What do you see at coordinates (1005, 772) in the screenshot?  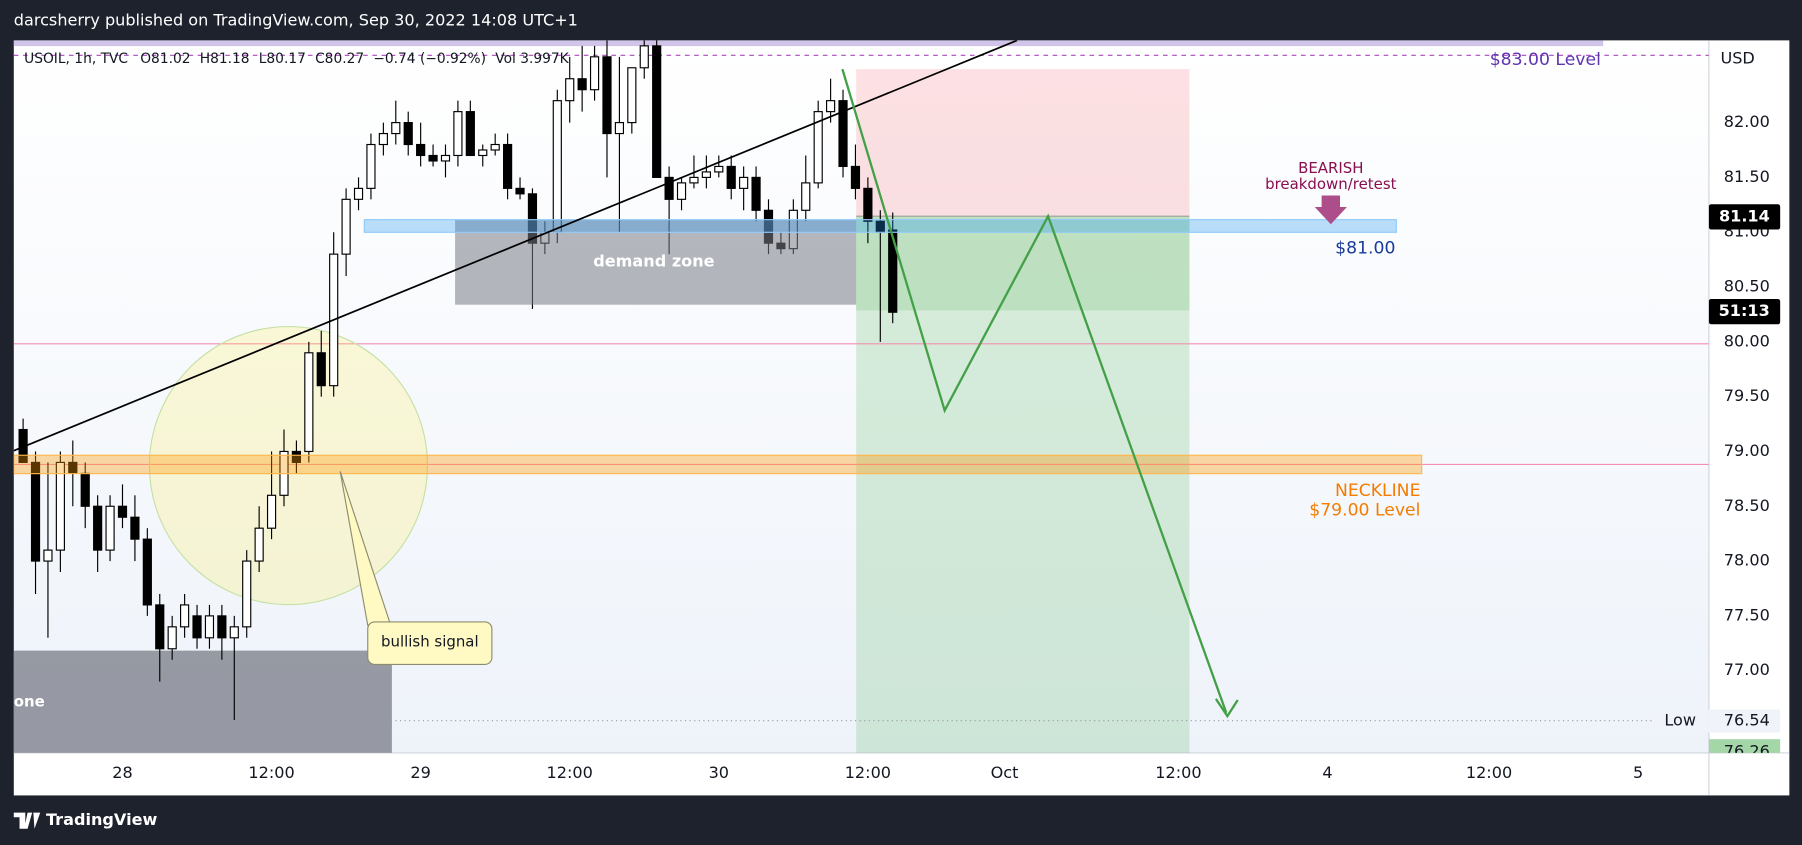 I see `x-tick-label: Oct` at bounding box center [1005, 772].